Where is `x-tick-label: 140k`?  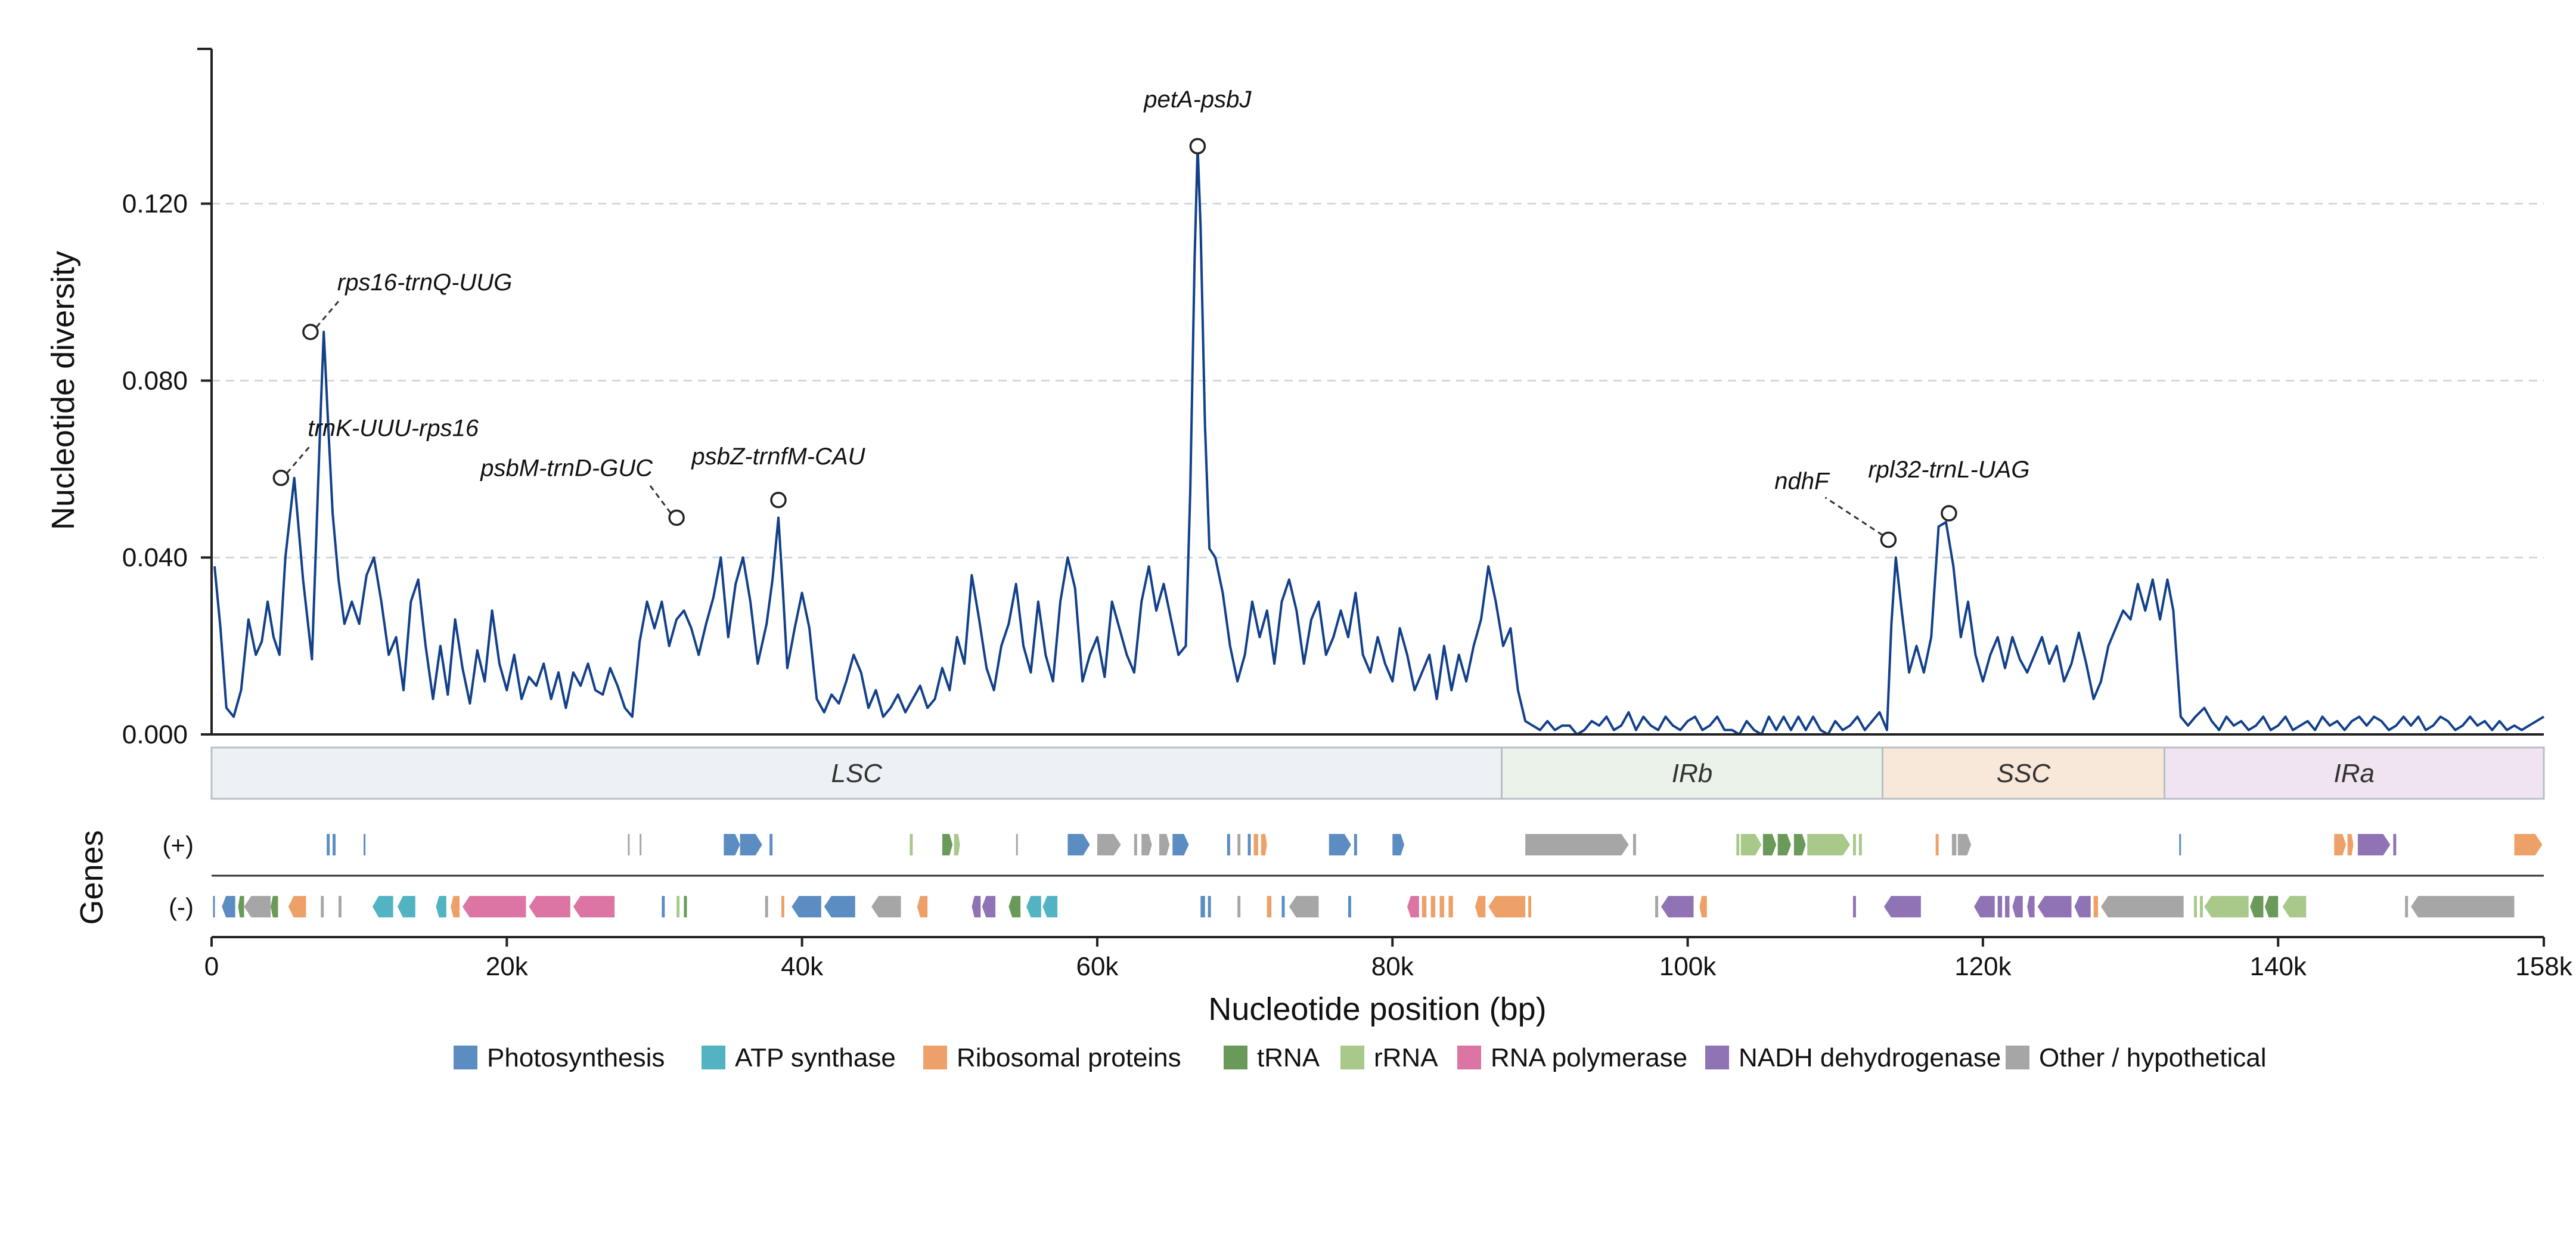
x-tick-label: 140k is located at coordinates (2278, 967).